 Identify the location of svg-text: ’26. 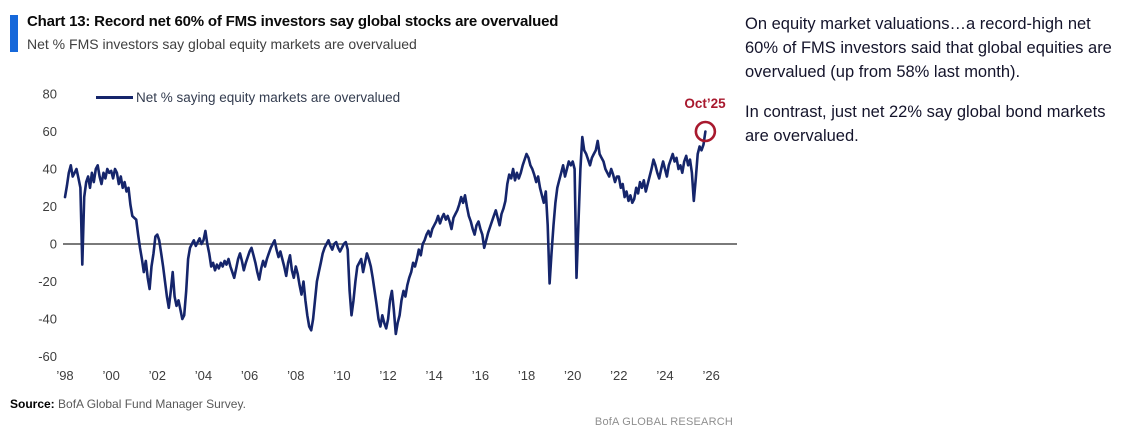
(710, 375).